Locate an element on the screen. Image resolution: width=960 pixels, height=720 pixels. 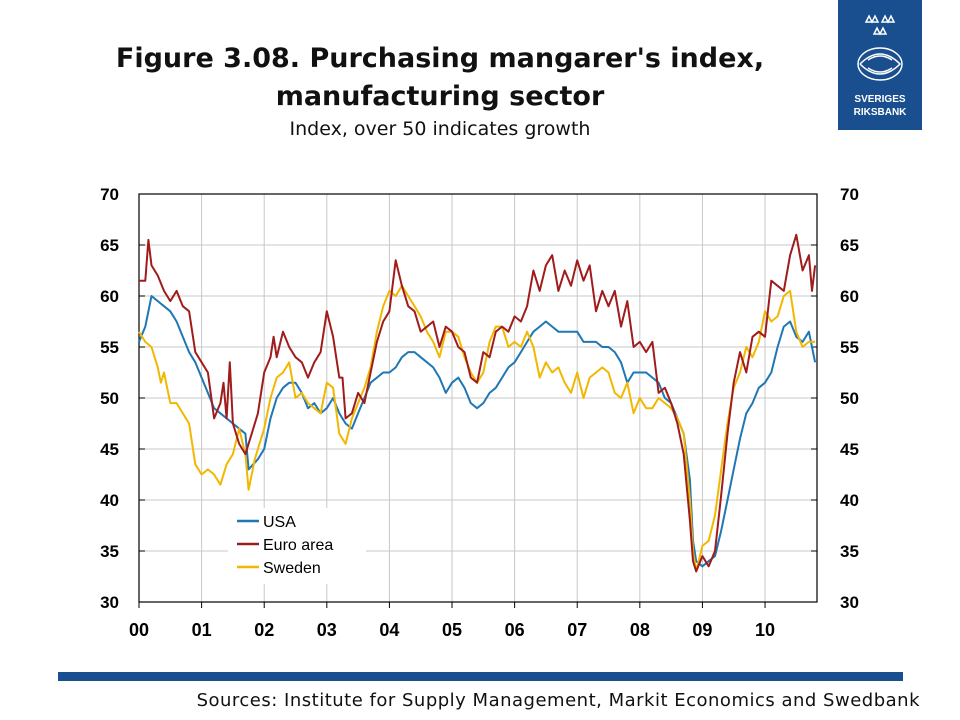
y-tick-label-left: 60 is located at coordinates (109, 296).